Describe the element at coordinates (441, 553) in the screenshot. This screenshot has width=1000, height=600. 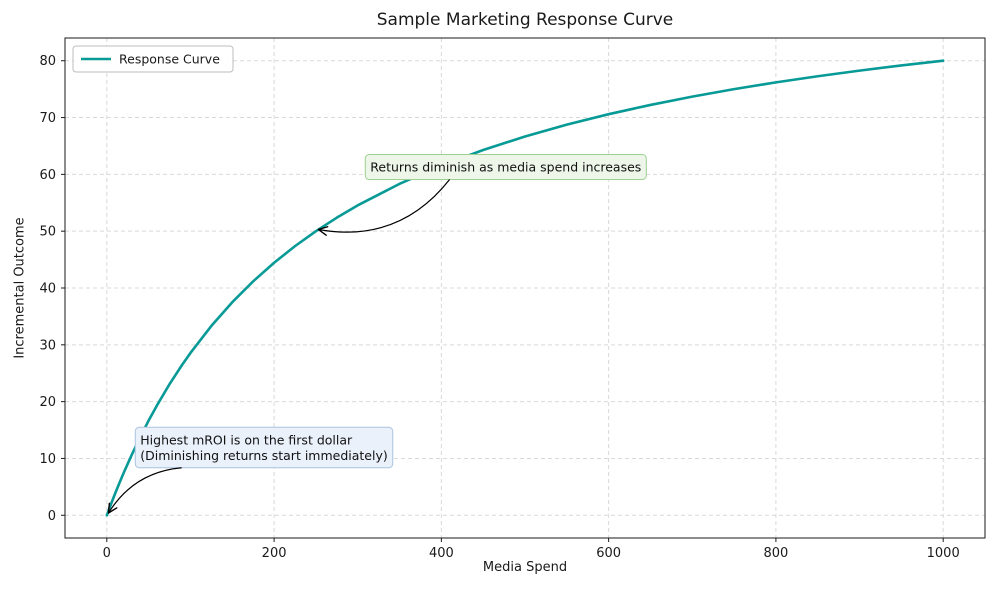
I see `x-tick-label: 400` at that location.